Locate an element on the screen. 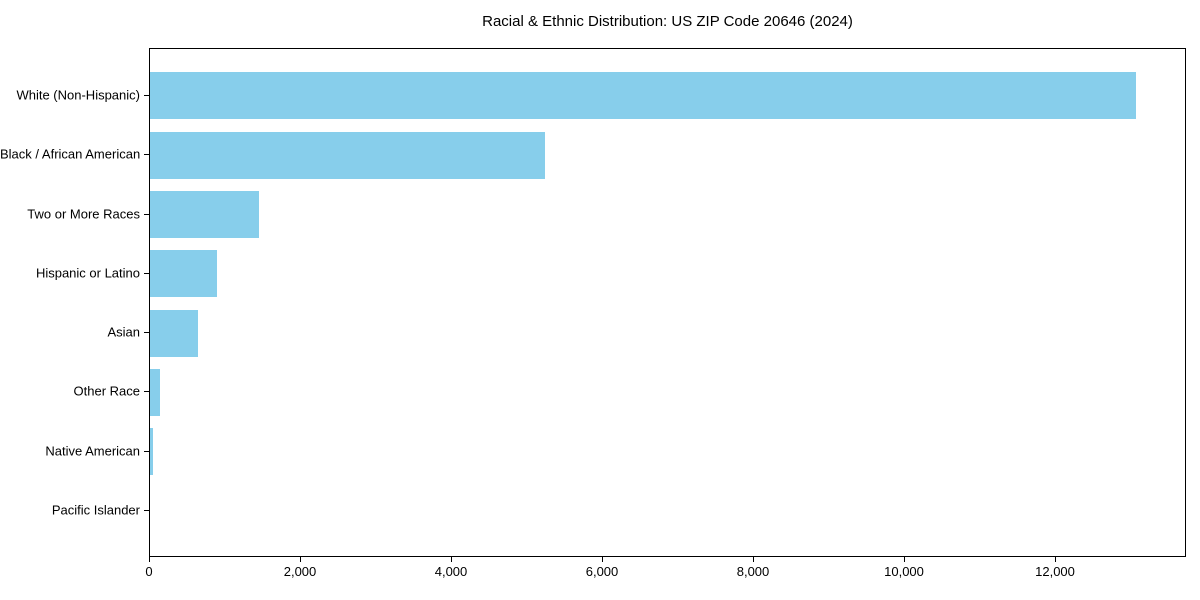  y-tick-label: Two or More Races is located at coordinates (83, 214).